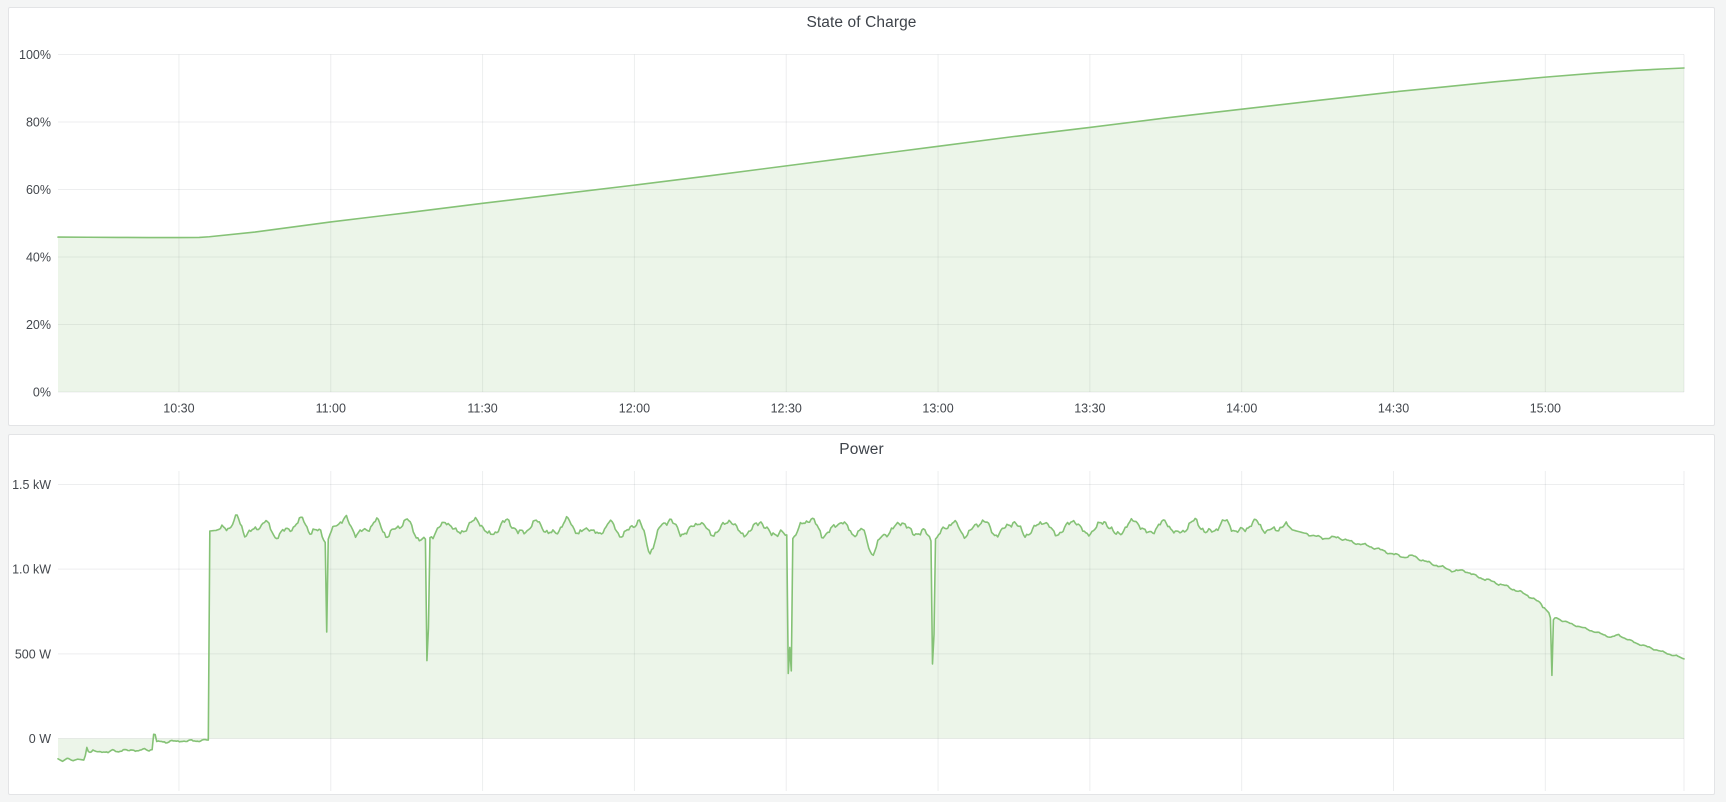 The height and width of the screenshot is (802, 1726). What do you see at coordinates (786, 409) in the screenshot?
I see `svg-text: 12:30` at bounding box center [786, 409].